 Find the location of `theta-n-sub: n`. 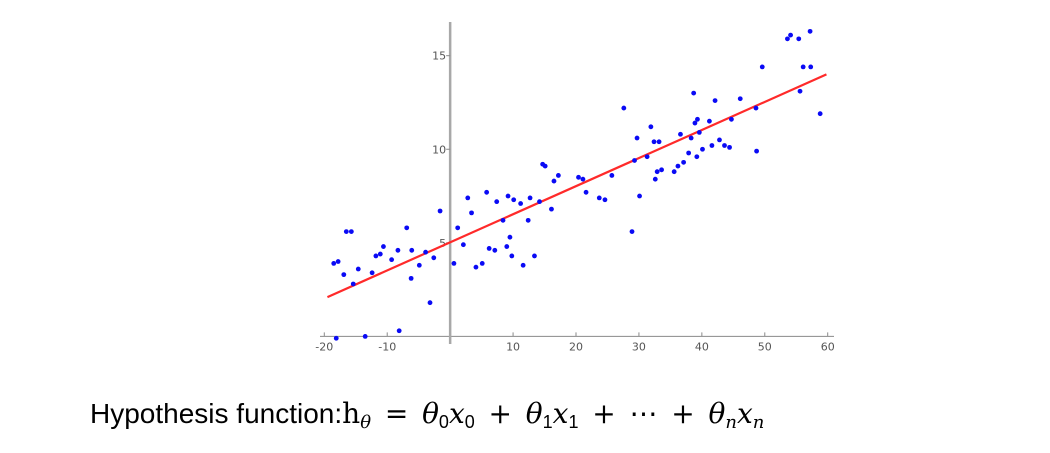

theta-n-sub: n is located at coordinates (731, 422).